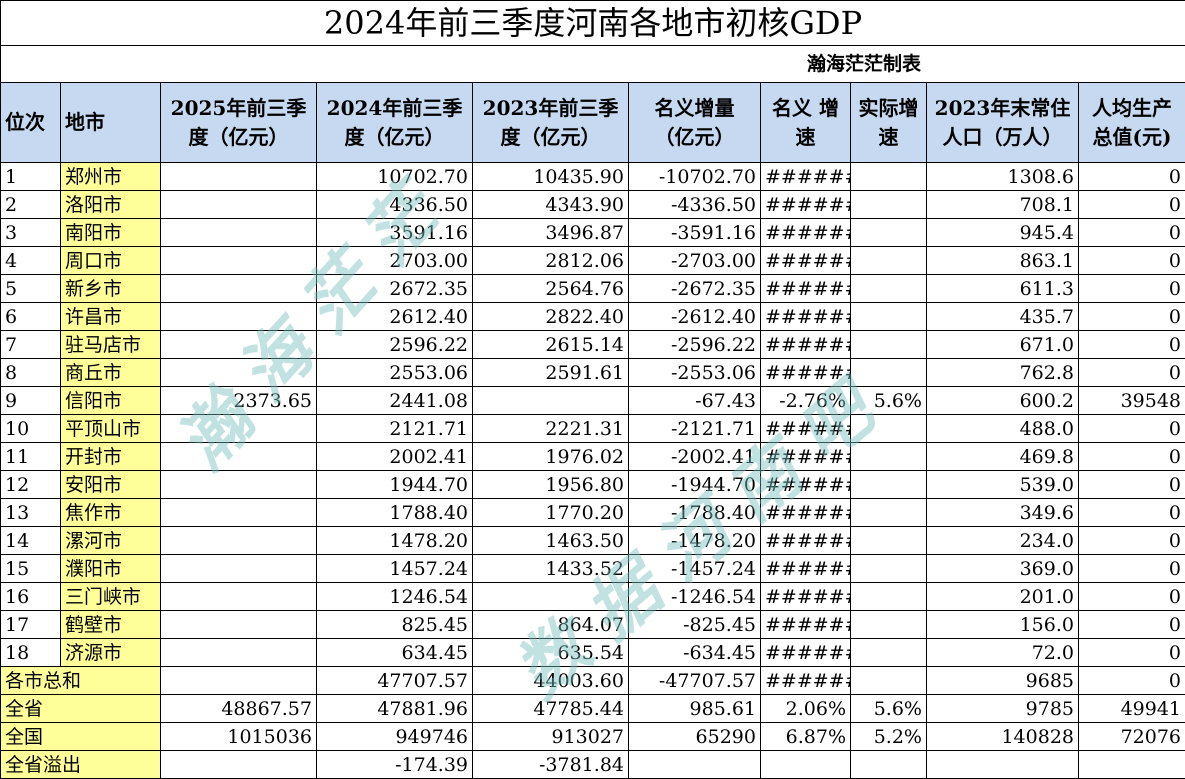 This screenshot has width=1185, height=779. I want to click on cell: 1956.80, so click(550, 484).